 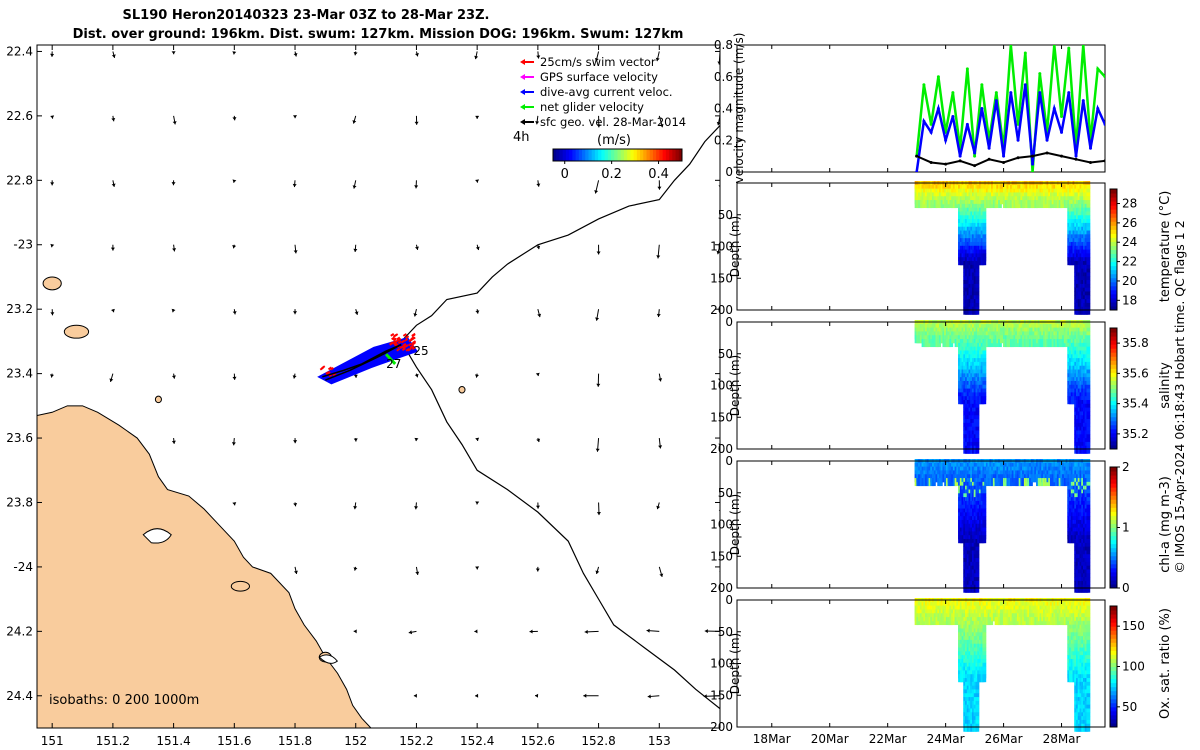 What do you see at coordinates (735, 246) in the screenshot?
I see `depth-axis-label: Depth (m)` at bounding box center [735, 246].